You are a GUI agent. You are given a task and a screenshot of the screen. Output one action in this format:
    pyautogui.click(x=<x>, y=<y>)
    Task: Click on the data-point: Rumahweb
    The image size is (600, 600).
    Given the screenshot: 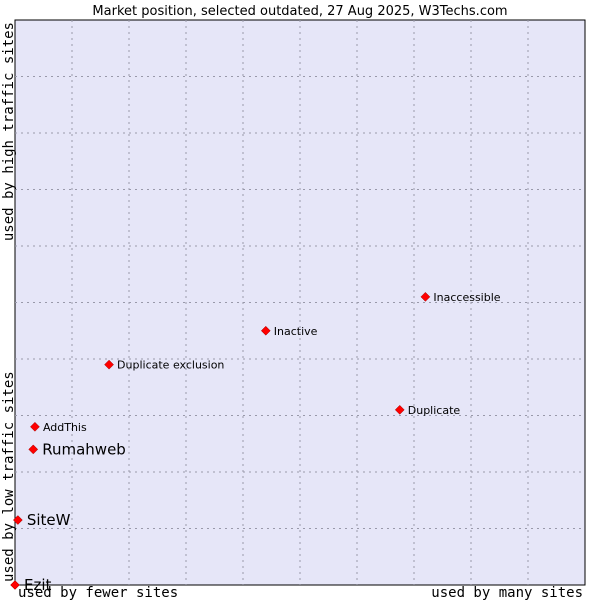 What is the action you would take?
    pyautogui.click(x=77, y=449)
    